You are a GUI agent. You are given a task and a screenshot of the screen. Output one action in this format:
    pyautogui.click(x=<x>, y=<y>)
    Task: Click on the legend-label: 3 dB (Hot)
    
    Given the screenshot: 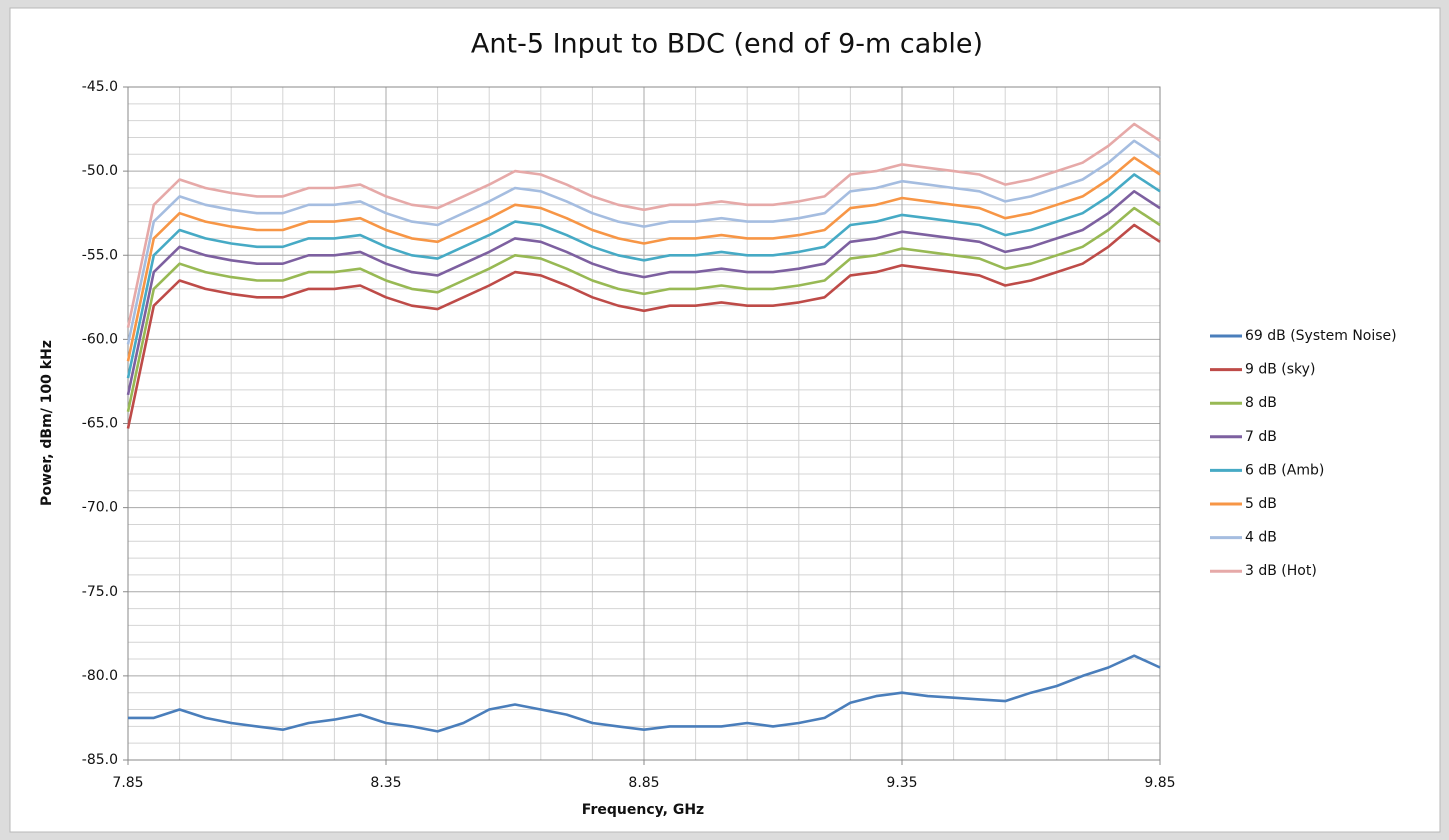 What is the action you would take?
    pyautogui.click(x=1281, y=571)
    